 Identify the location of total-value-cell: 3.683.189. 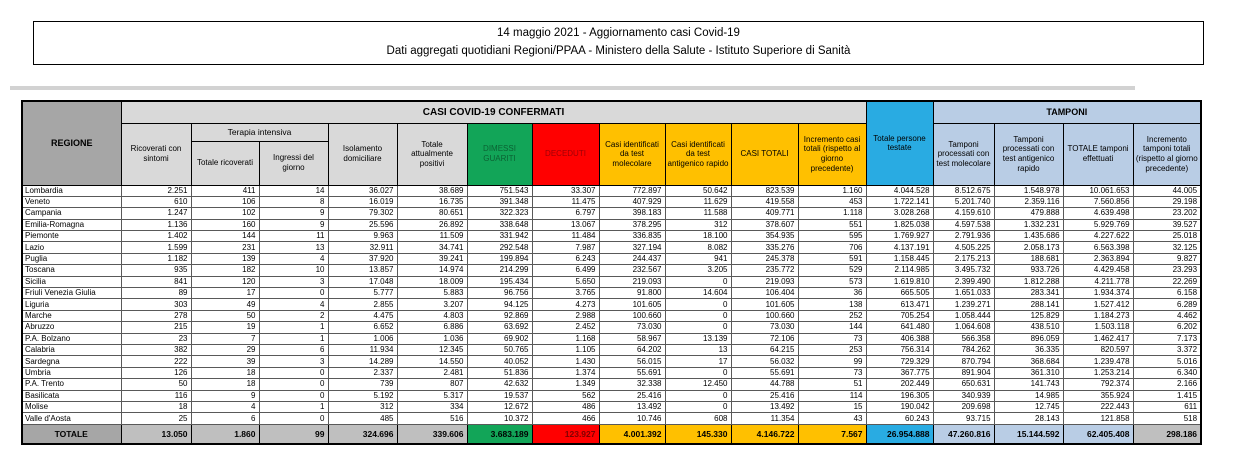
(499, 434).